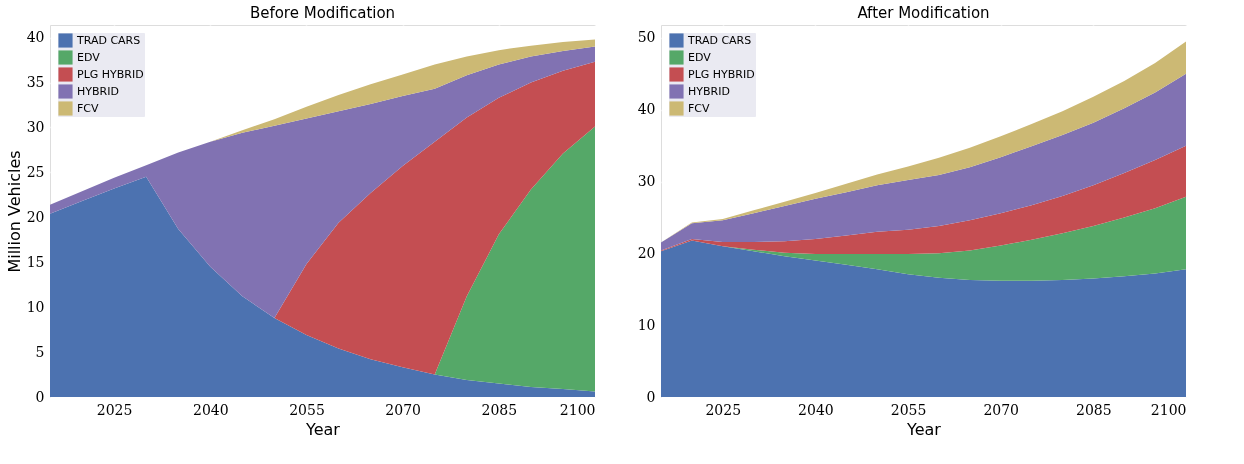 The width and height of the screenshot is (1244, 464). What do you see at coordinates (923, 13) in the screenshot?
I see `chart-title: After Modification` at bounding box center [923, 13].